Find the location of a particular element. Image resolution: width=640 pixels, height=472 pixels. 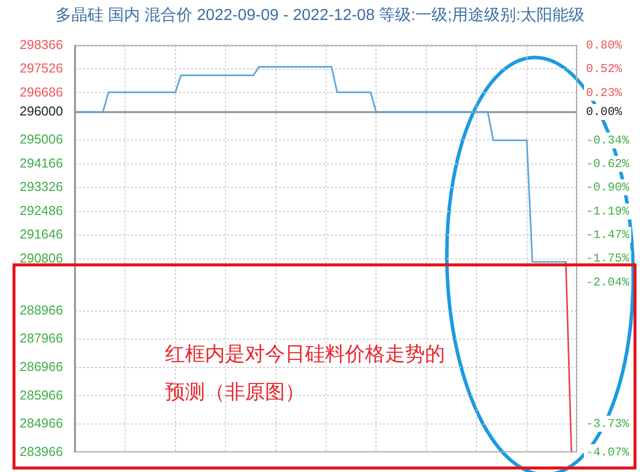

y-tick-label: 283966 is located at coordinates (41, 451).